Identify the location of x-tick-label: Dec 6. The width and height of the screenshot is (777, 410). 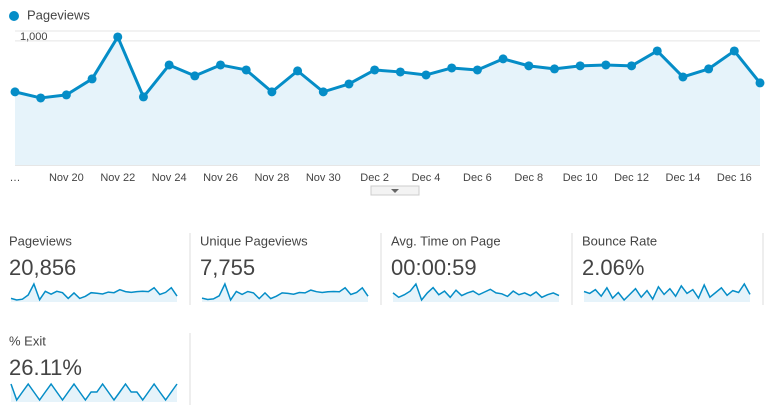
(477, 178).